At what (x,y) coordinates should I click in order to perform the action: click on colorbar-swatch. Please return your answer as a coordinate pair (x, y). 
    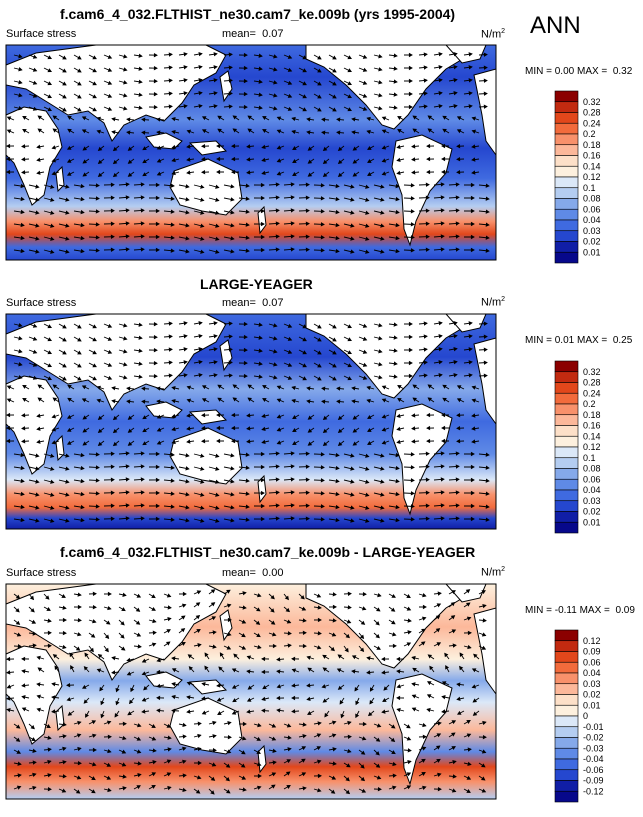
    Looking at the image, I should click on (566, 667).